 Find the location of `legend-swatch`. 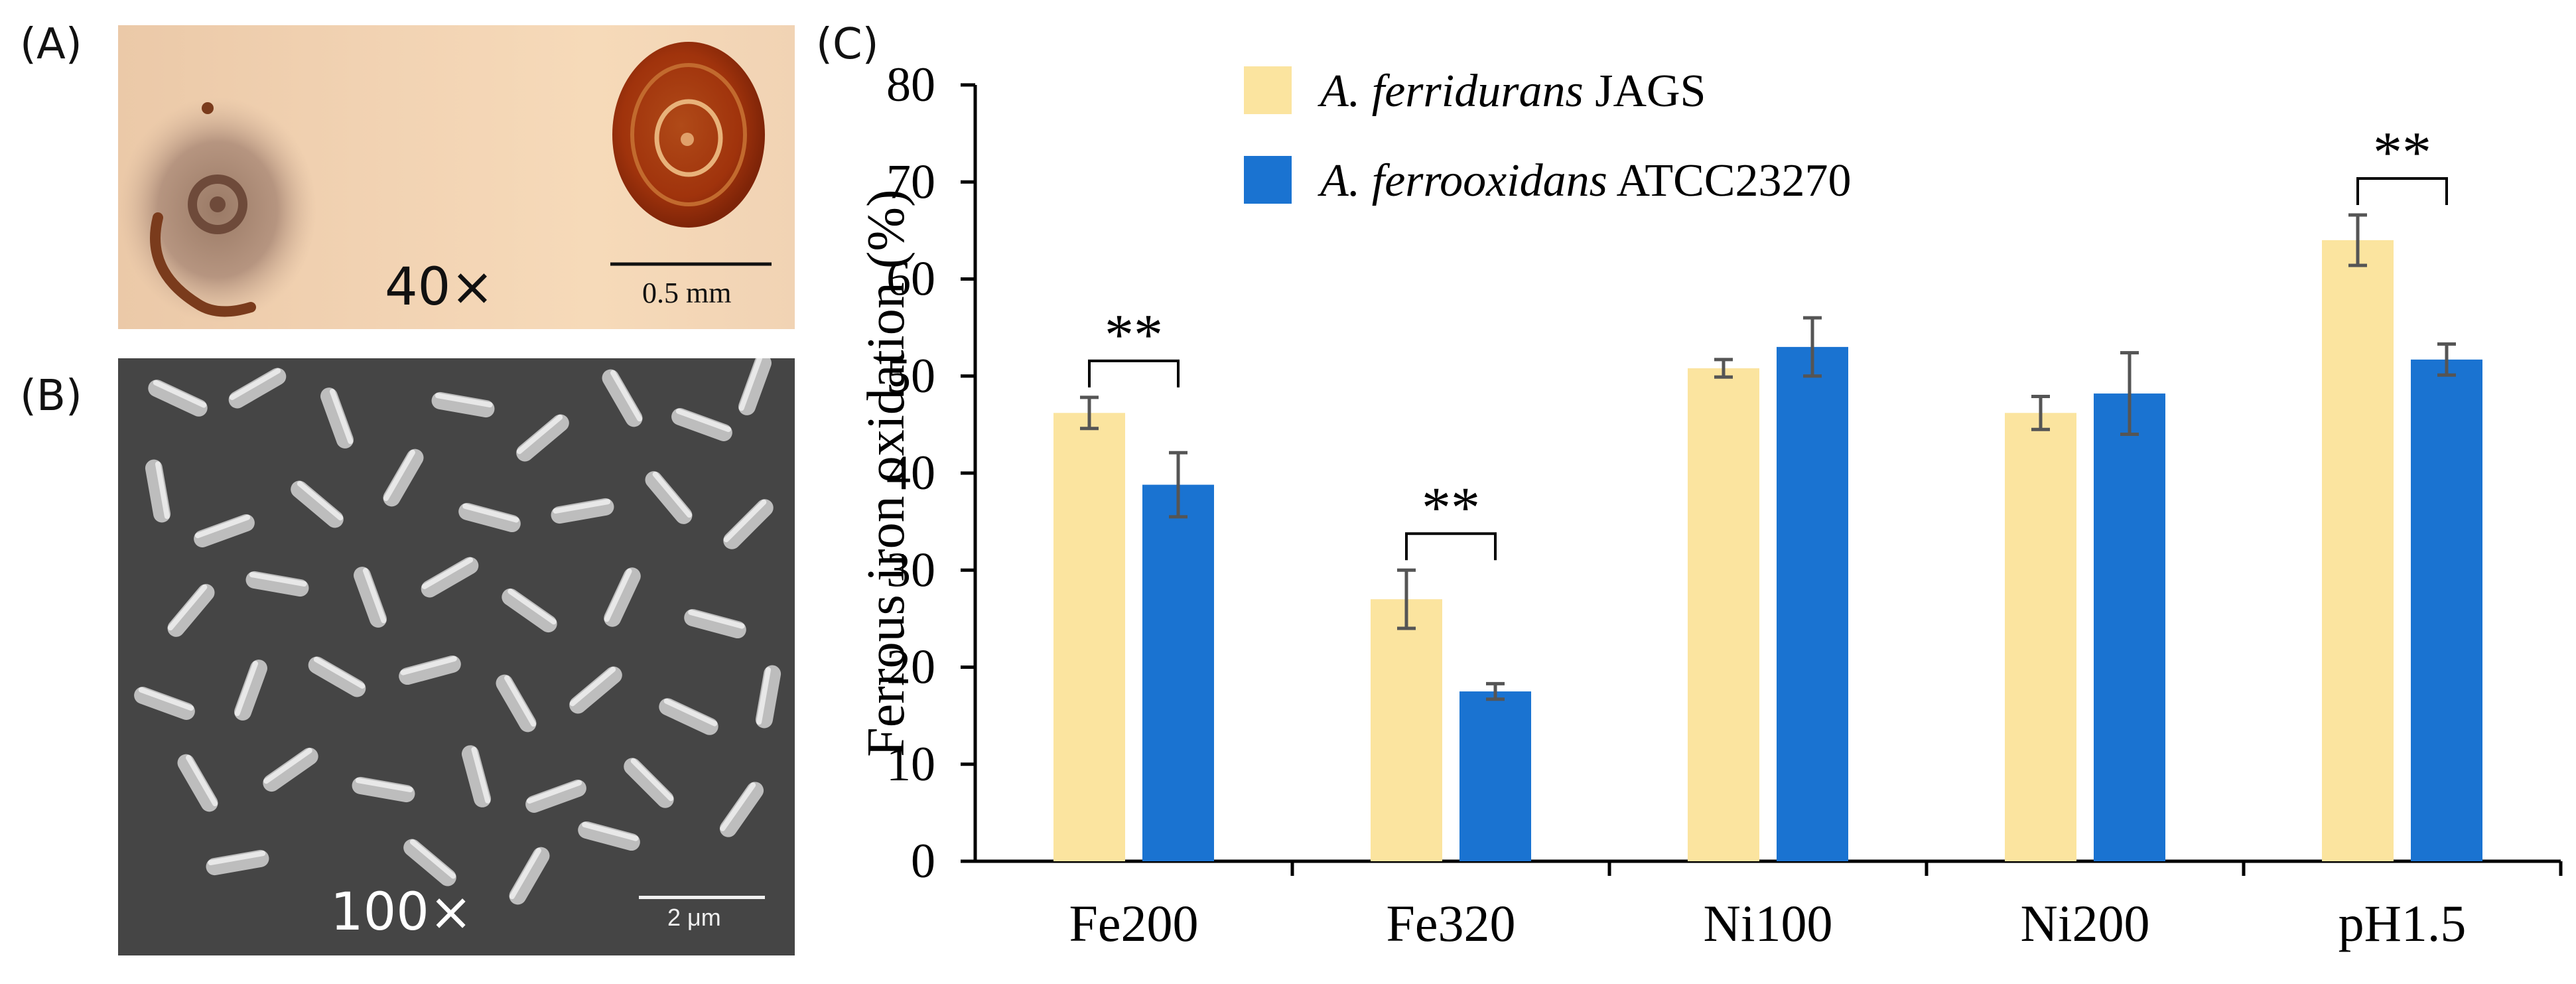

legend-swatch is located at coordinates (1268, 90).